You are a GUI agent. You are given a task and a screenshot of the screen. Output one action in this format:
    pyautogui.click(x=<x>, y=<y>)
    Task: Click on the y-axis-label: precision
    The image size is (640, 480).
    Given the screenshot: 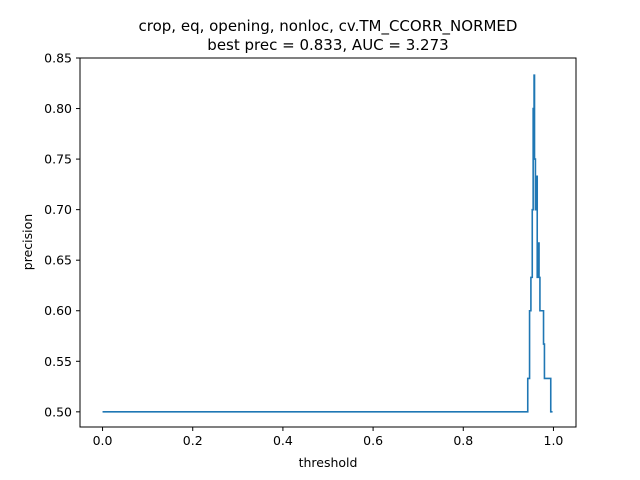 What is the action you would take?
    pyautogui.click(x=27, y=242)
    